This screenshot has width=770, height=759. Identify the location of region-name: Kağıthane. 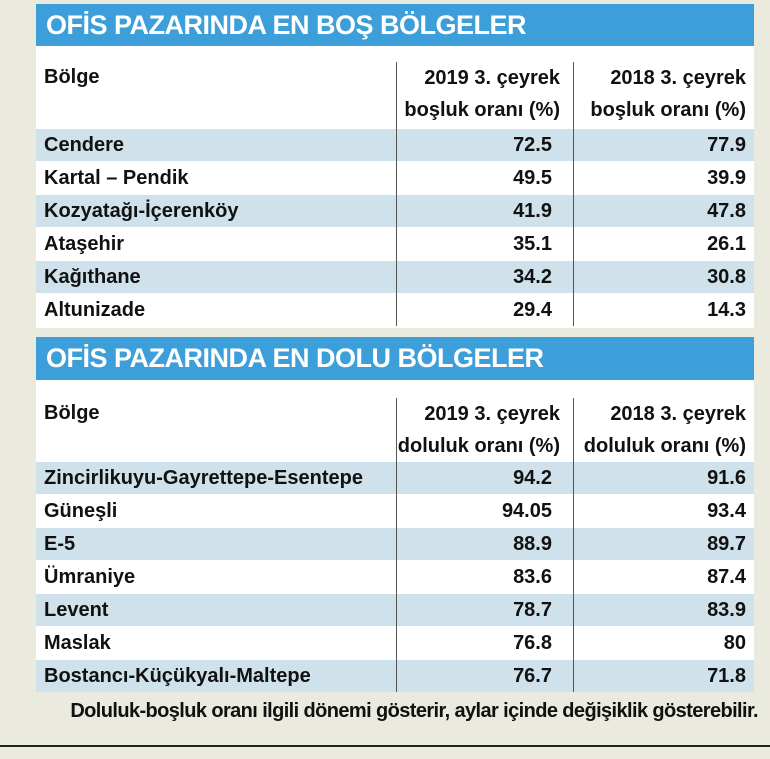
(92, 277).